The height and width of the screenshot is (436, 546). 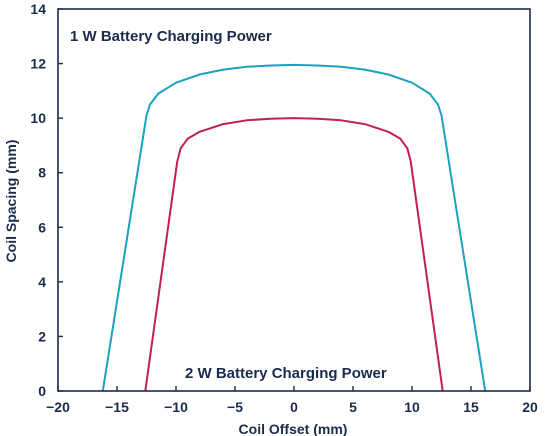 What do you see at coordinates (294, 407) in the screenshot?
I see `x-tick-label: 0` at bounding box center [294, 407].